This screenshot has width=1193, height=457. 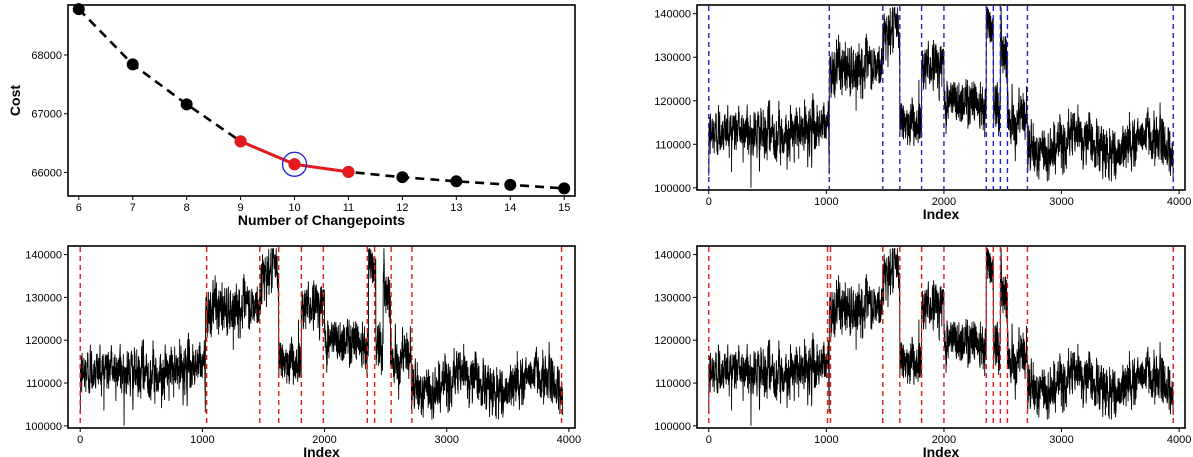 What do you see at coordinates (46, 56) in the screenshot?
I see `y-tick-label: 68000` at bounding box center [46, 56].